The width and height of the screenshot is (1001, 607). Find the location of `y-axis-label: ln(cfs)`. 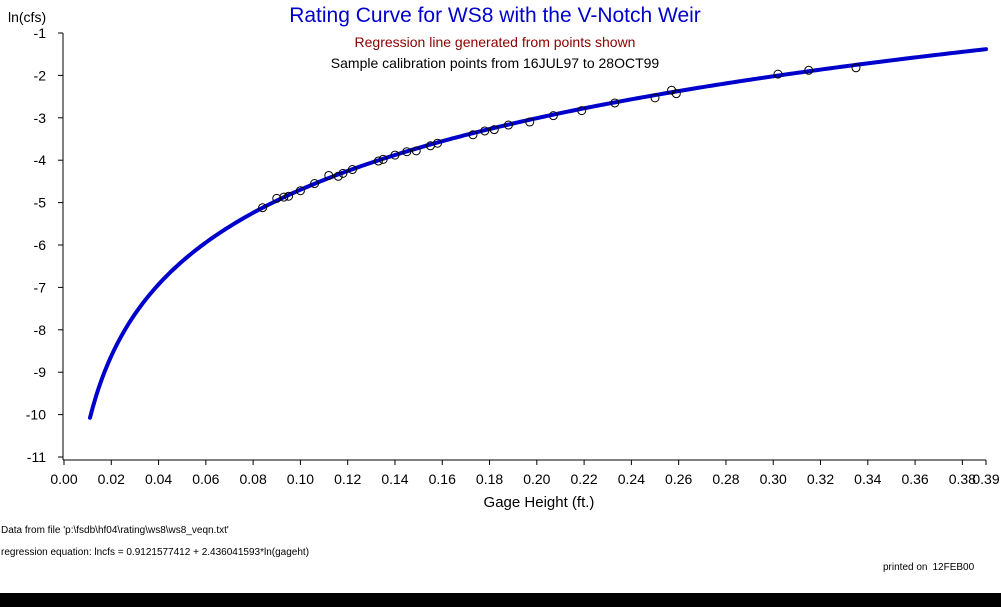

y-axis-label: ln(cfs) is located at coordinates (27, 17).